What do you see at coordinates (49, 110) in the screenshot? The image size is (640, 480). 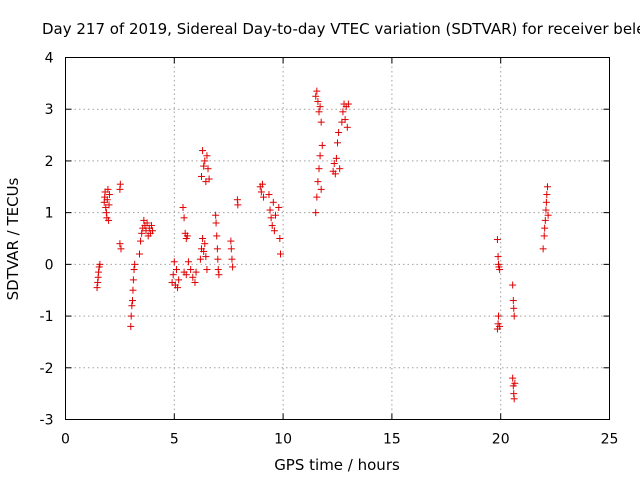 I see `y-tick-label: 3` at bounding box center [49, 110].